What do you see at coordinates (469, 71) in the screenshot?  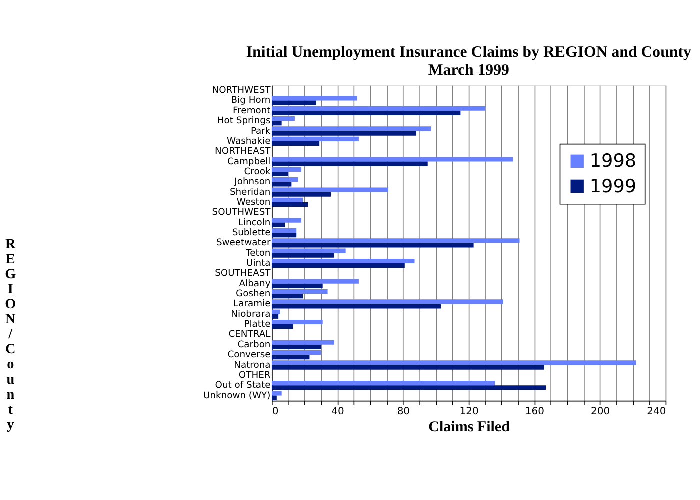 I see `chart-subtitle: March 1999` at bounding box center [469, 71].